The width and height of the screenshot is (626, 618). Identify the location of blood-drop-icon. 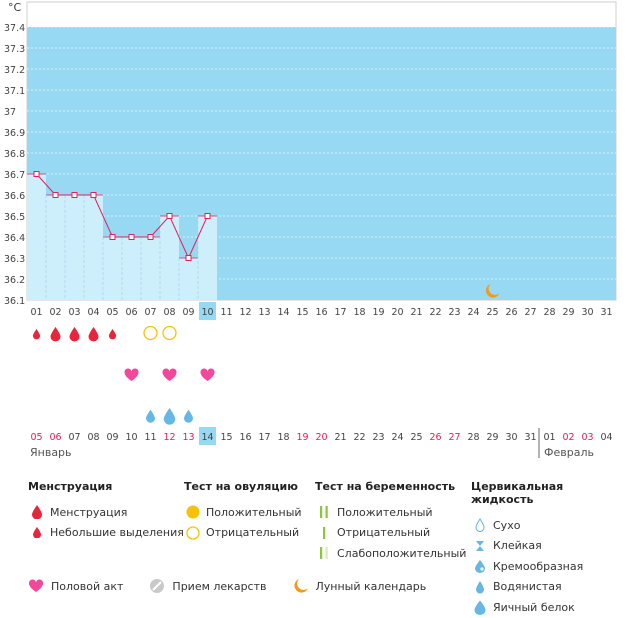
(37, 512).